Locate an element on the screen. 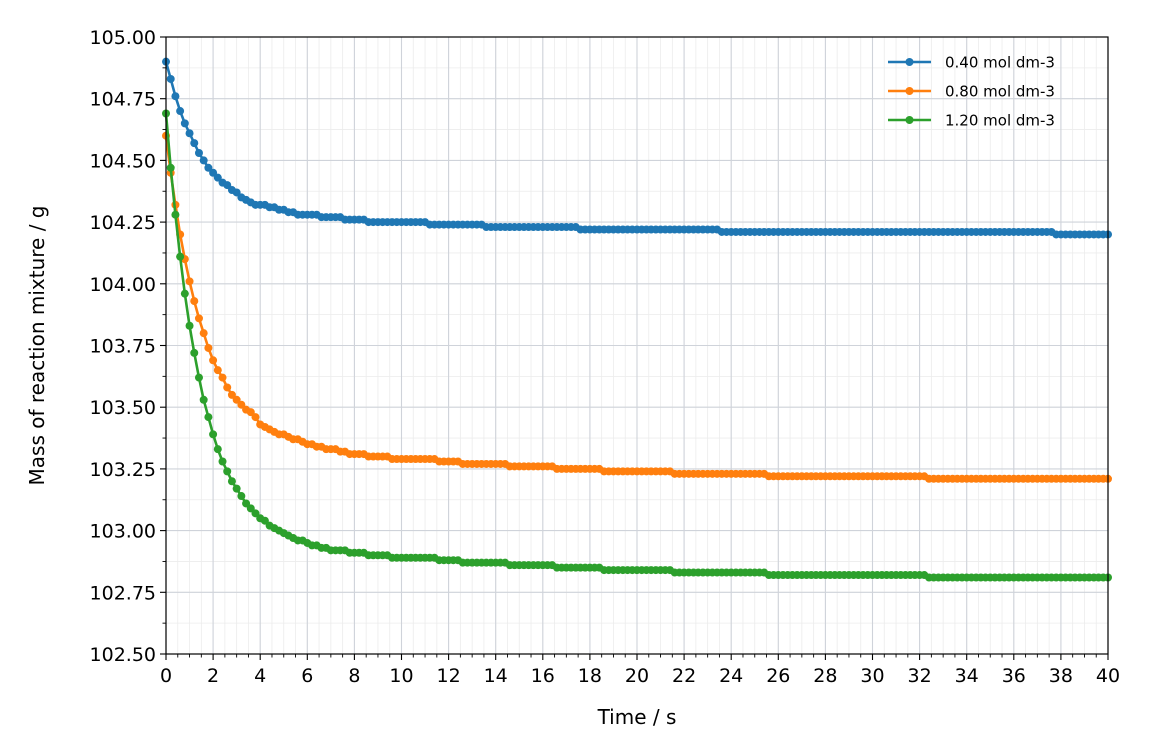 The height and width of the screenshot is (756, 1152). x-axis: 0 2 4 6 8 10 12 14 16 18 20 22 24 26 28 30 32 34 36 38 40 is located at coordinates (640, 670).